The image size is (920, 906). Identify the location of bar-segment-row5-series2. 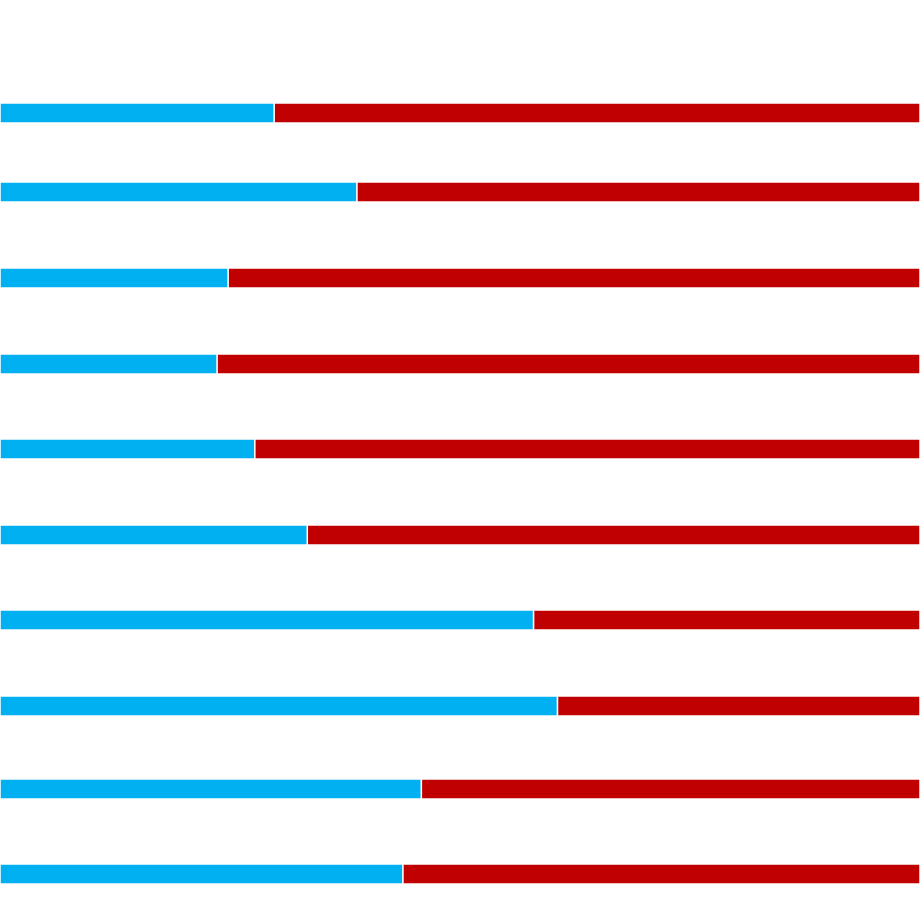
(587, 449).